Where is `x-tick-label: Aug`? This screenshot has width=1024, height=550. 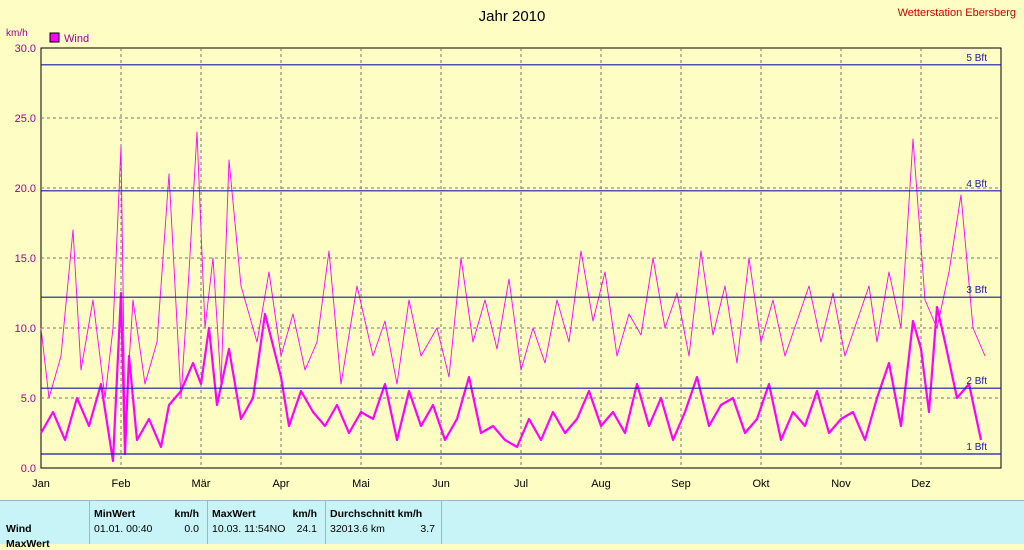 x-tick-label: Aug is located at coordinates (601, 484).